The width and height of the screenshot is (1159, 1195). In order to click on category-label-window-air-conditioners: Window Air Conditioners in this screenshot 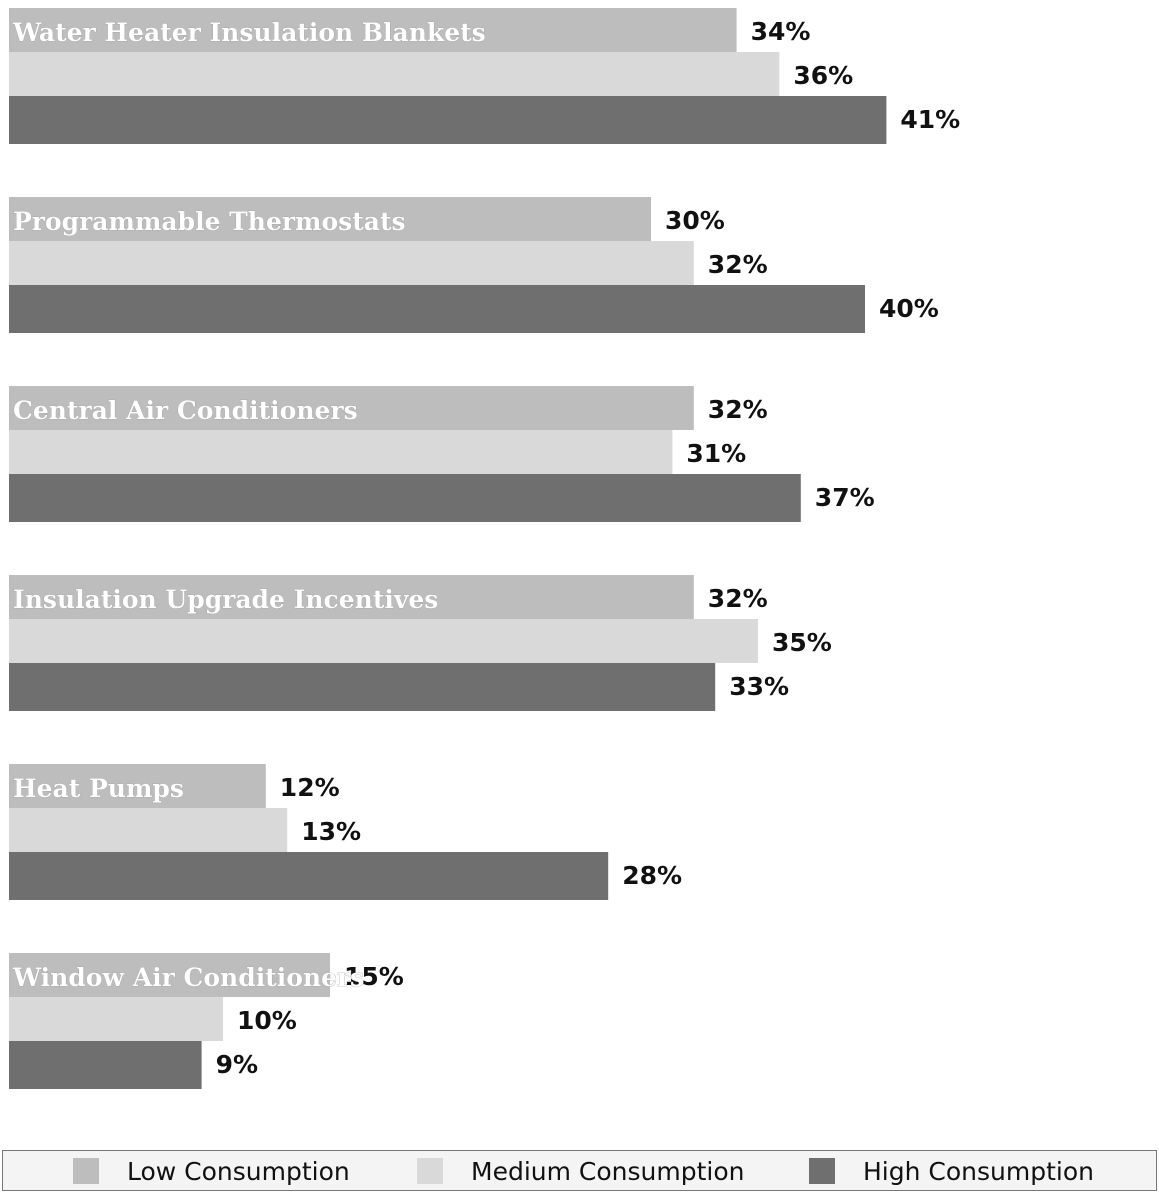, I will do `click(188, 977)`.